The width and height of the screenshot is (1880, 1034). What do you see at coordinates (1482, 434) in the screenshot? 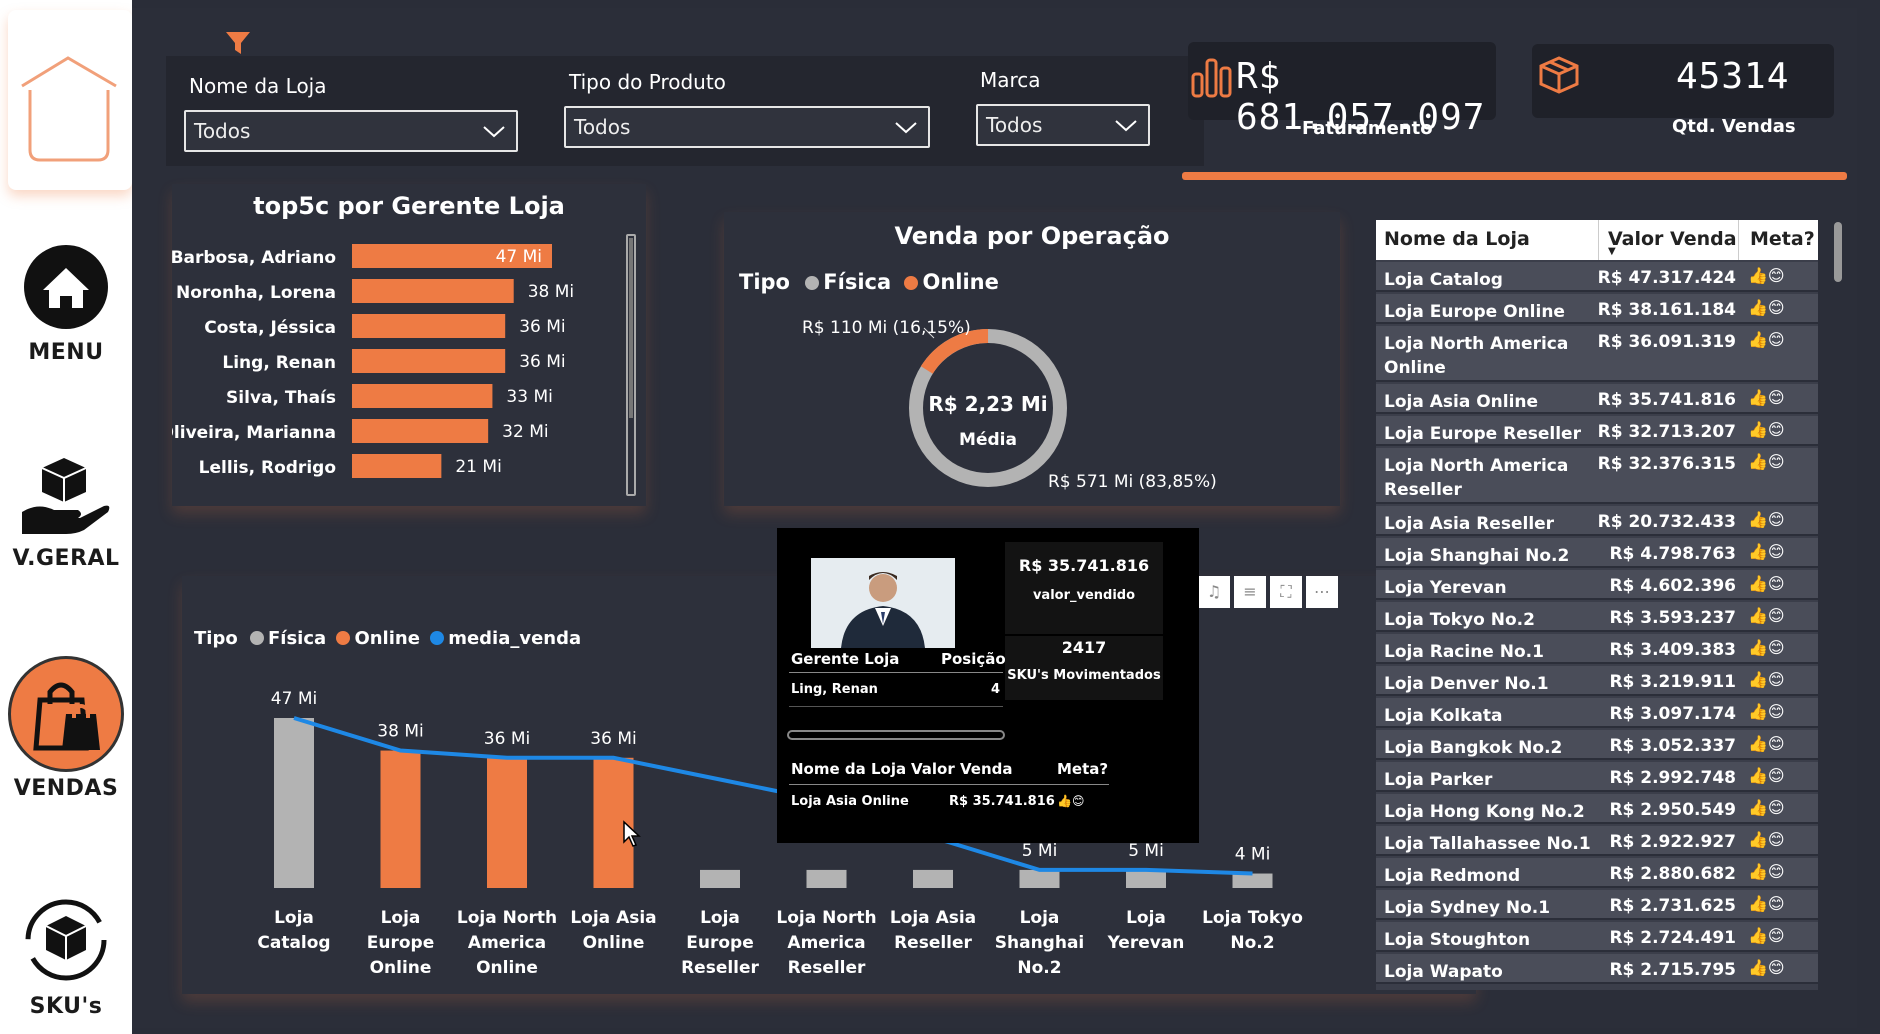
I see `row-store-name: Loja Europe Reseller` at bounding box center [1482, 434].